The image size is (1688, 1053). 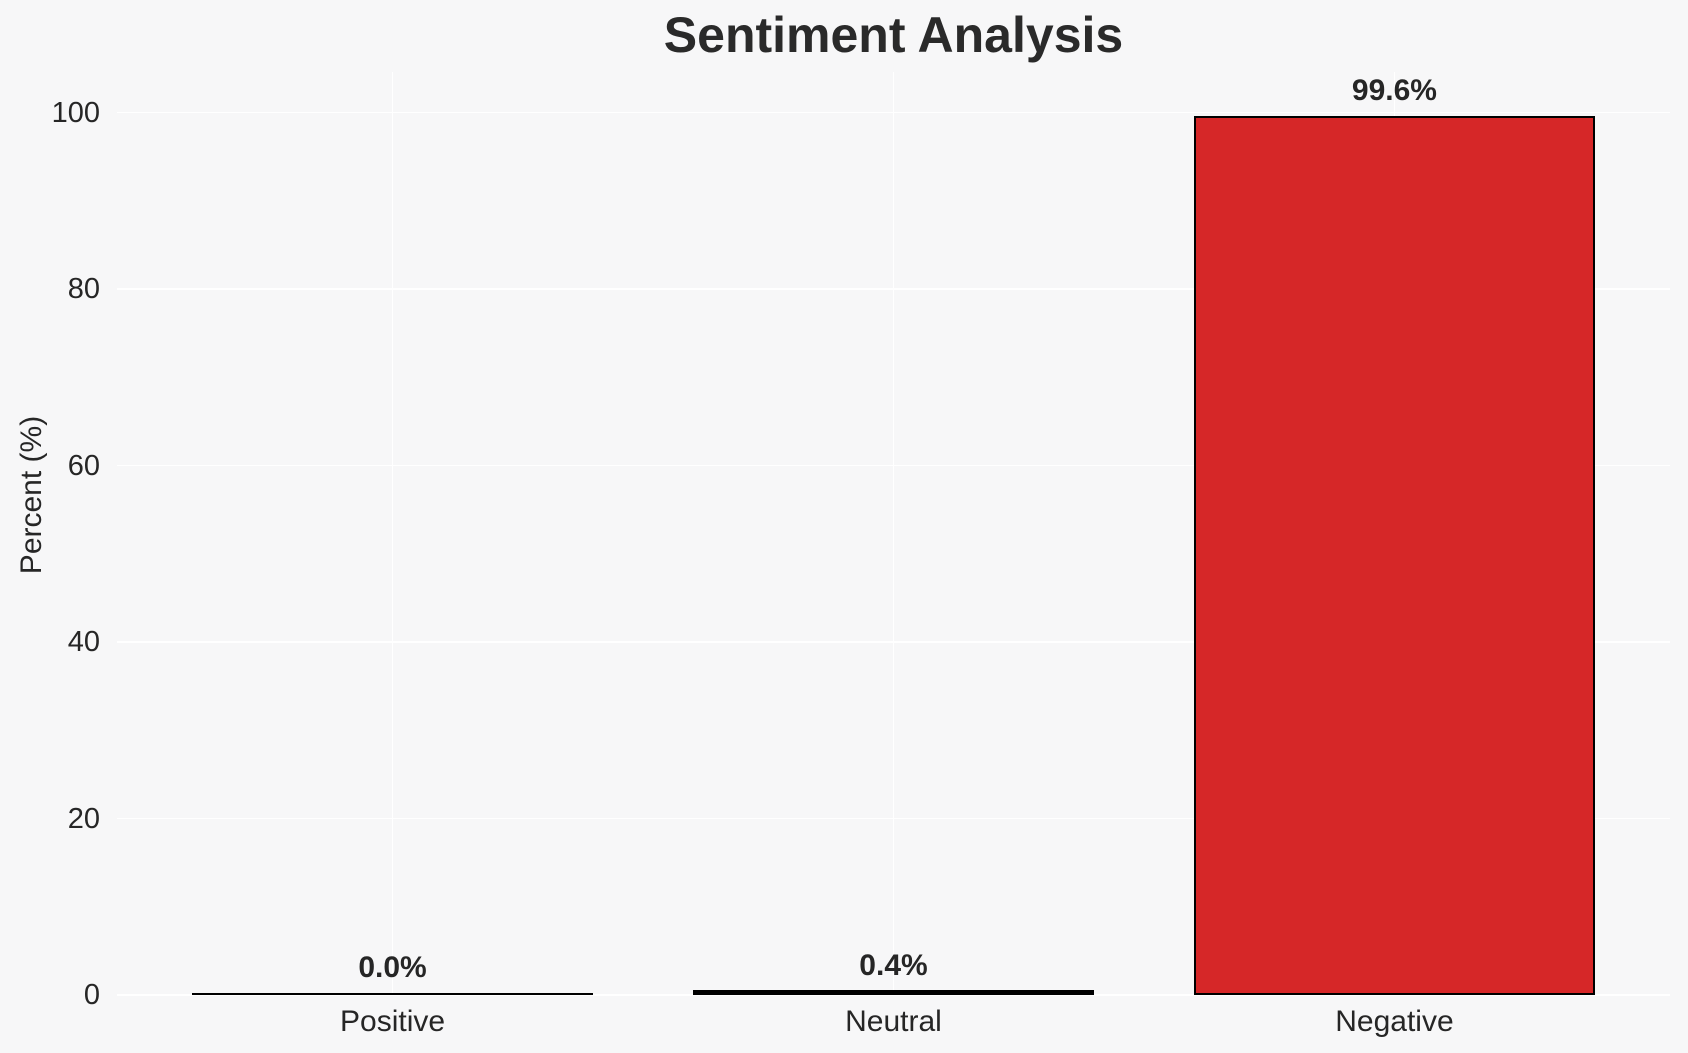 I want to click on y-tick-label-80: 80, so click(x=83, y=289).